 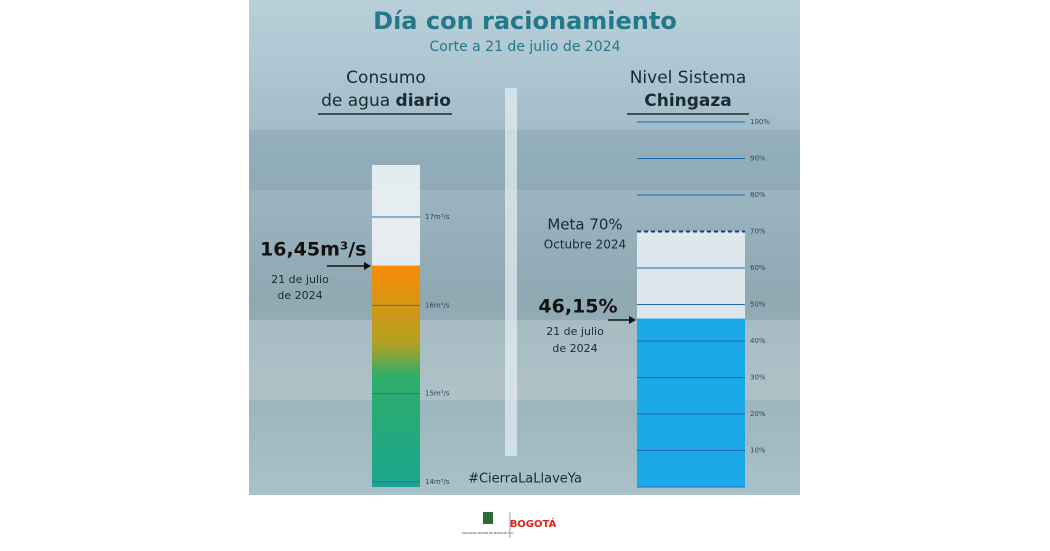 I want to click on tick-label: 50%, so click(x=758, y=305).